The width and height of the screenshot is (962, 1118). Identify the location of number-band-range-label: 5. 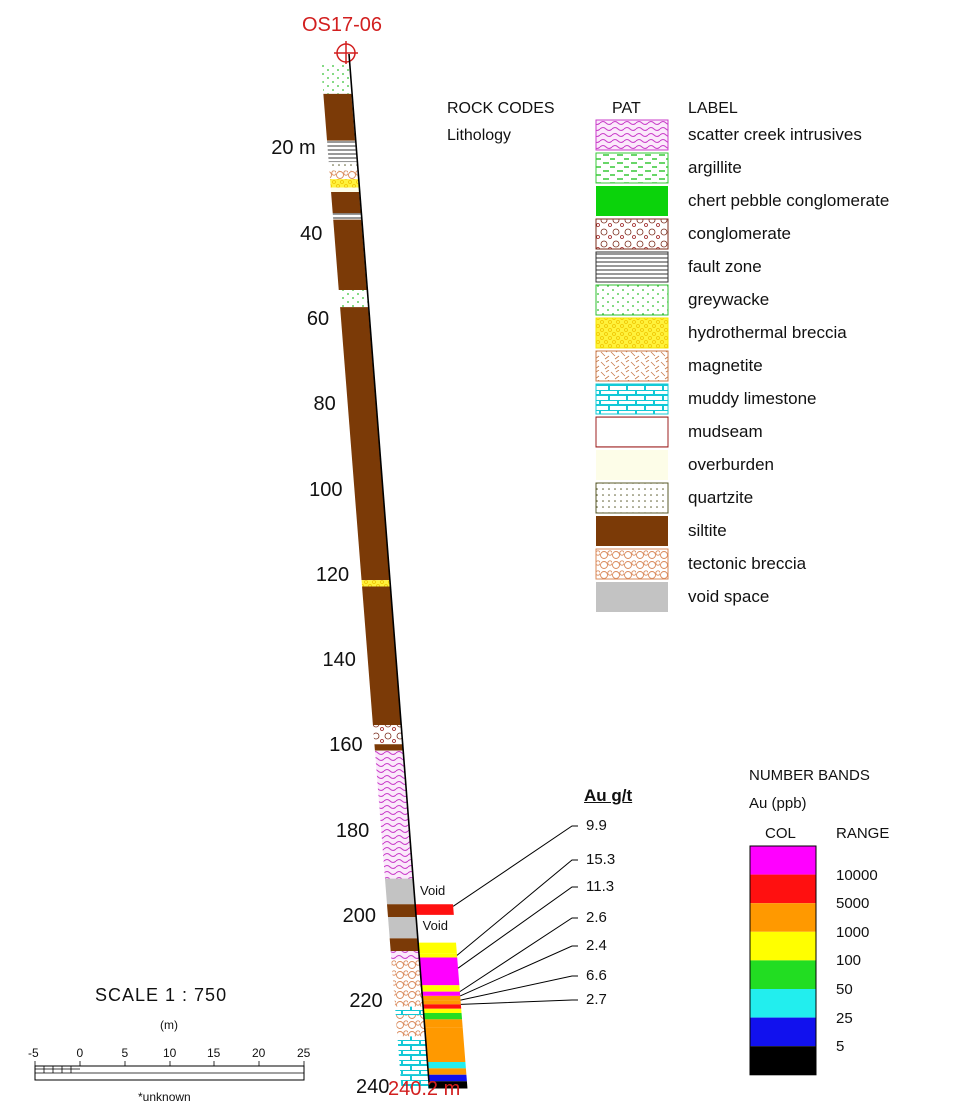
(840, 1047).